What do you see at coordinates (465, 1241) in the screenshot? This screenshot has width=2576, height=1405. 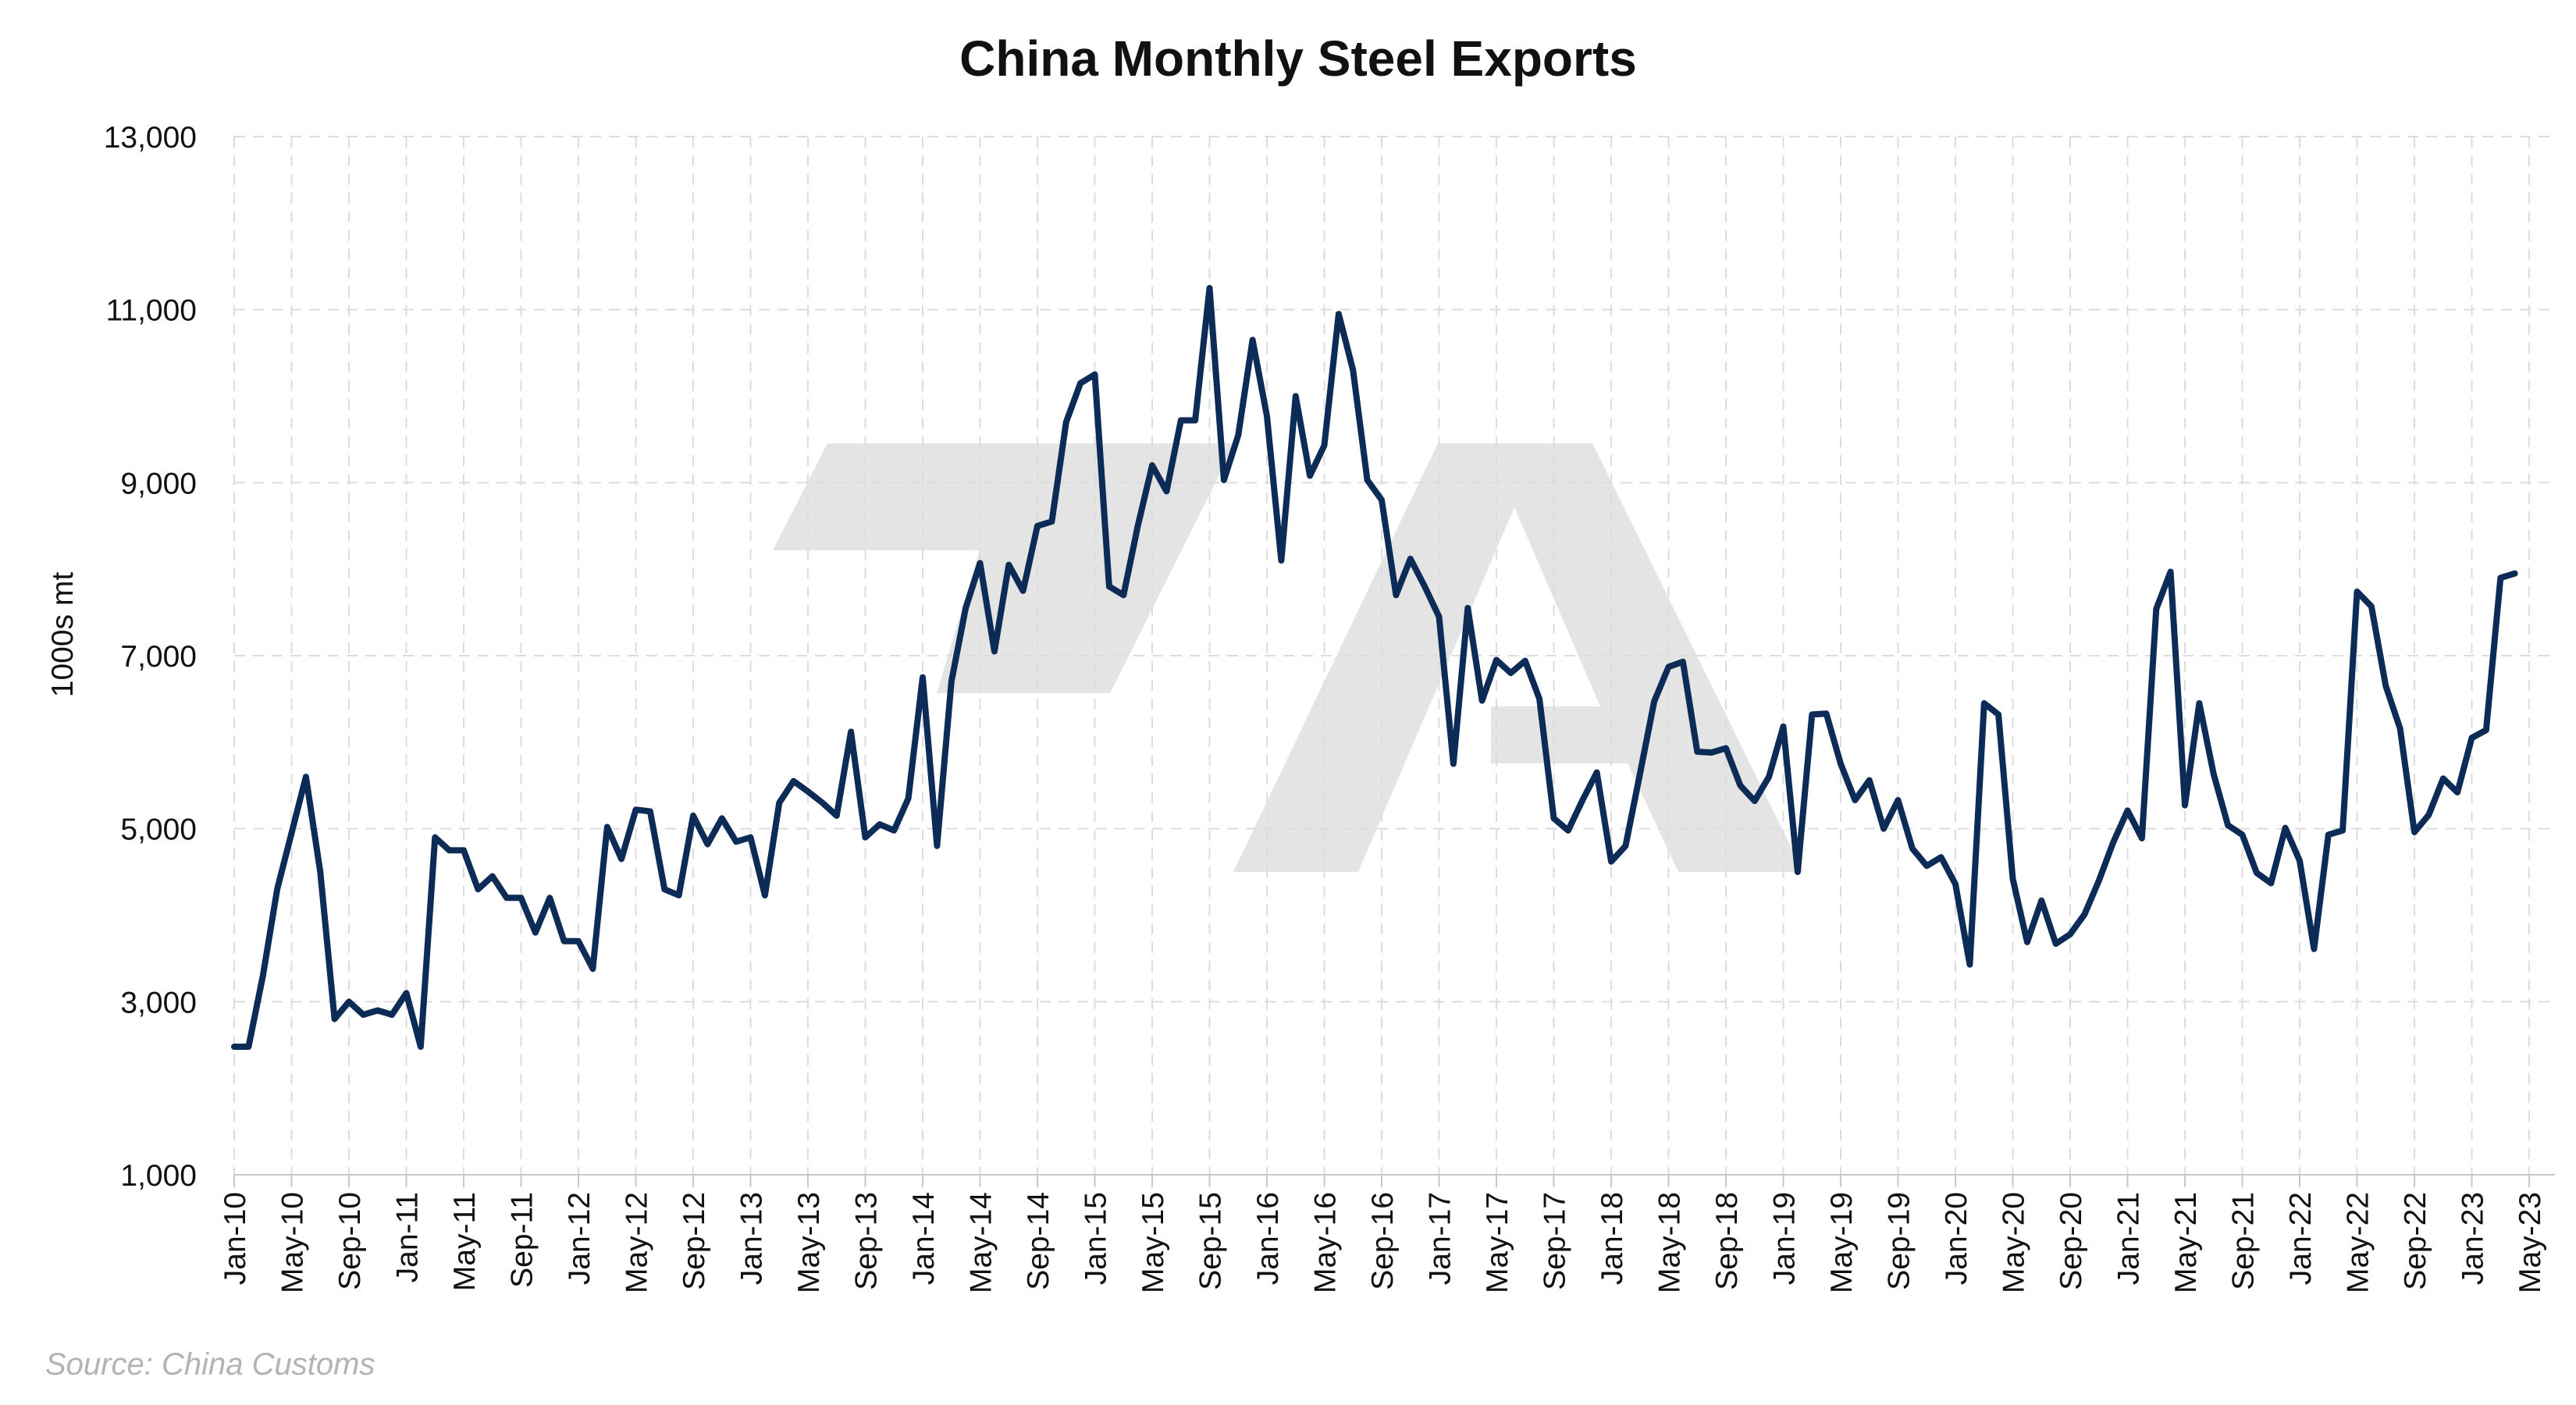 I see `x-tick-label: May-11` at bounding box center [465, 1241].